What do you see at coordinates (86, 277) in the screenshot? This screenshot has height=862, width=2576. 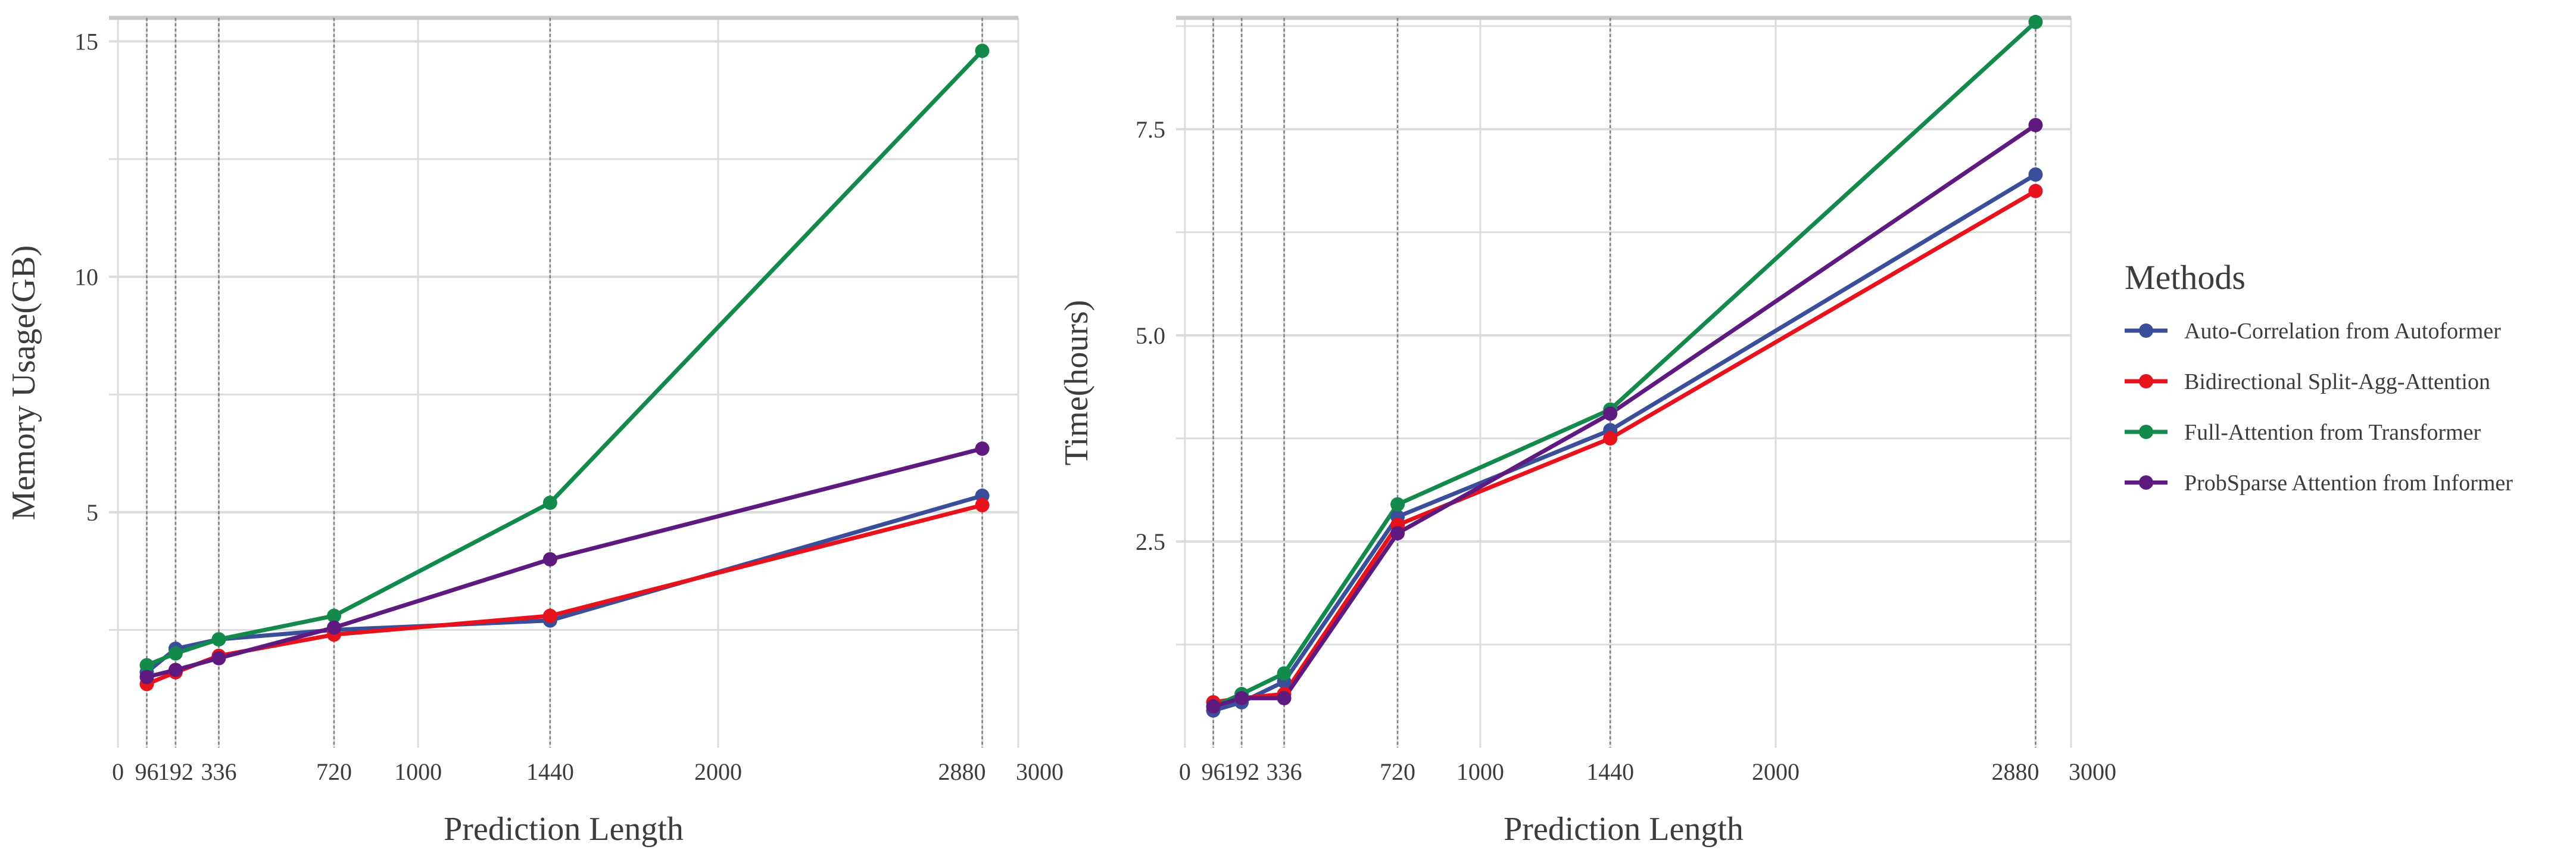 I see `memory-ytick-label: 10` at bounding box center [86, 277].